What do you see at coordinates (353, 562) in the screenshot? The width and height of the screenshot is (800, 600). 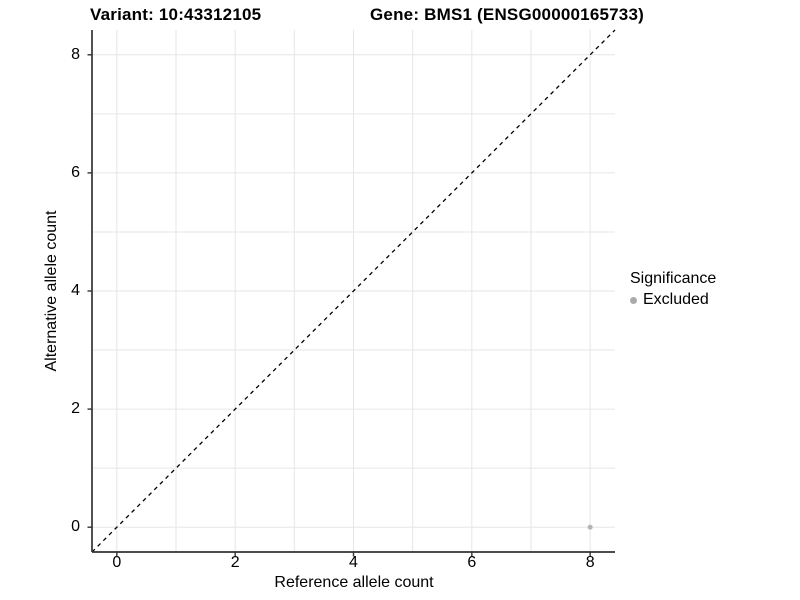 I see `x-tick-label: 4` at bounding box center [353, 562].